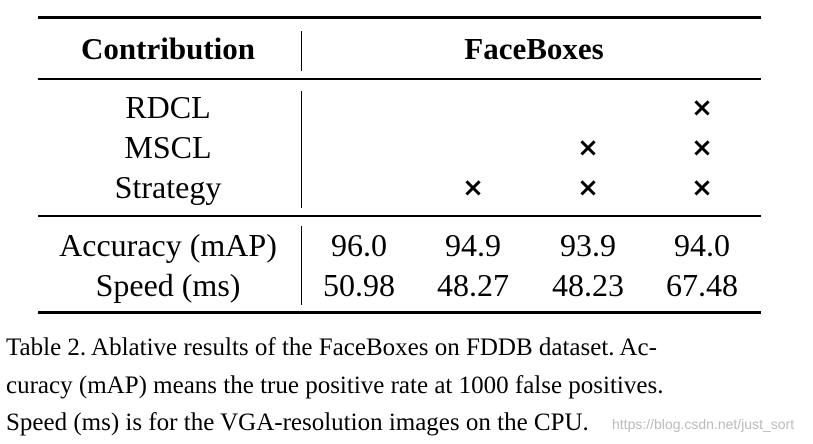 Image resolution: width=813 pixels, height=444 pixels. What do you see at coordinates (473, 285) in the screenshot?
I see `metric-value: 48.27` at bounding box center [473, 285].